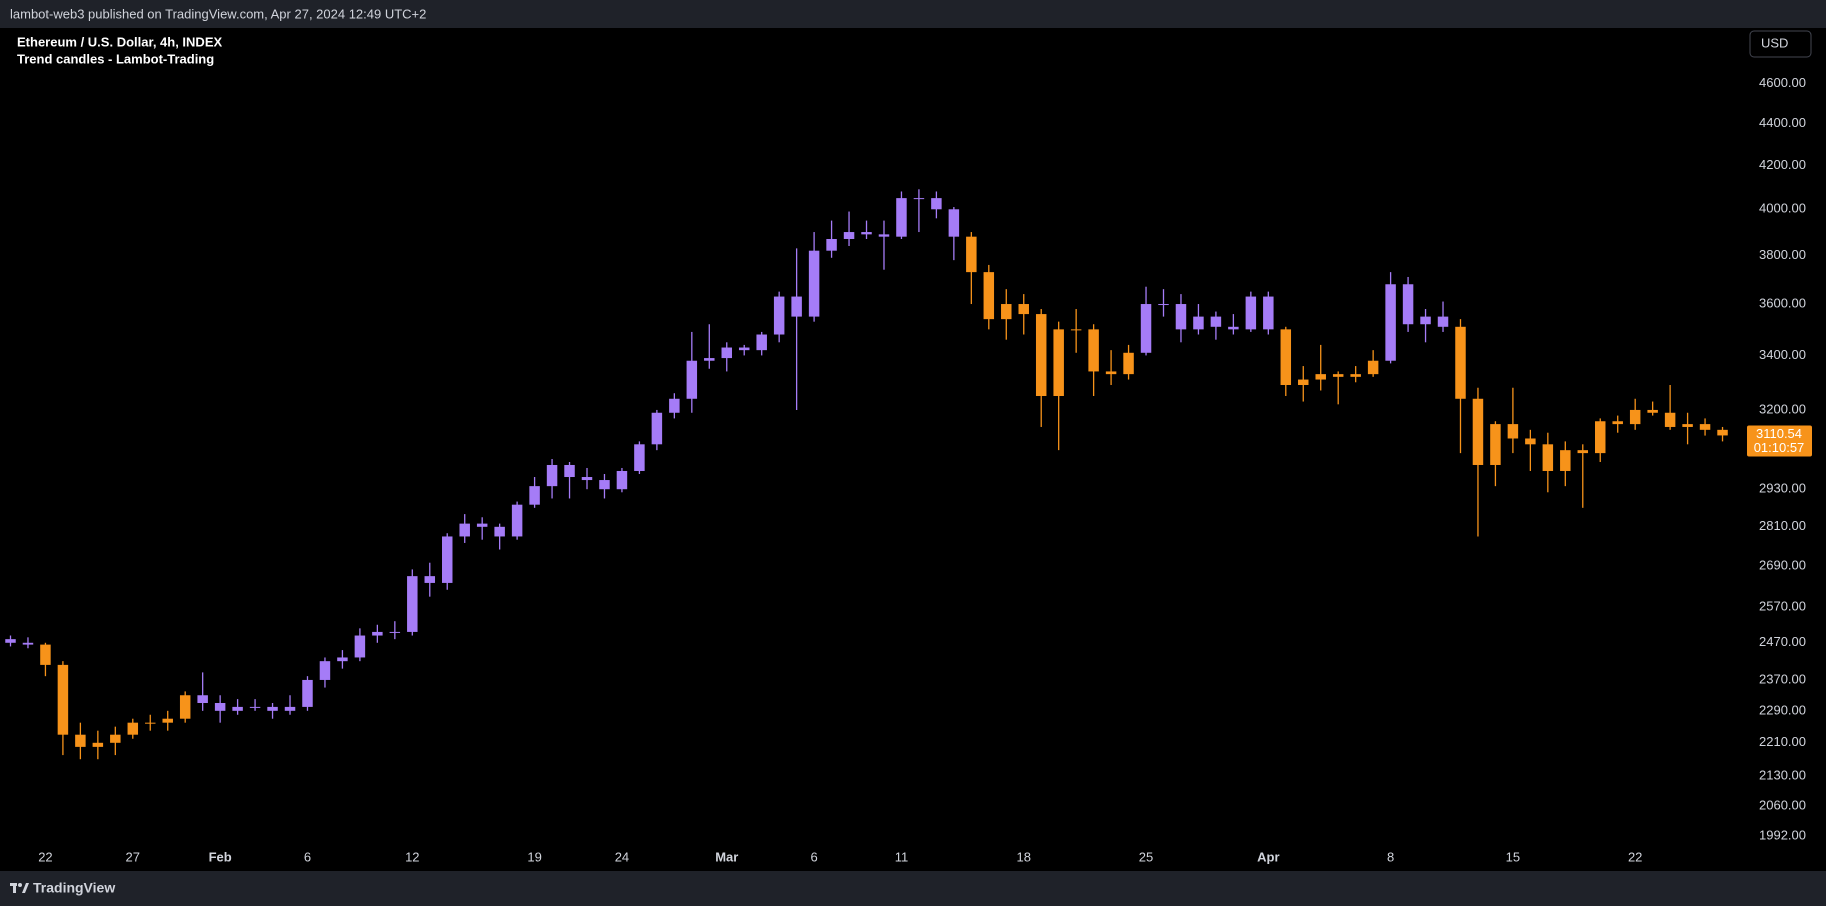 This screenshot has height=906, width=1826. What do you see at coordinates (1513, 856) in the screenshot?
I see `x-tick-label: 15` at bounding box center [1513, 856].